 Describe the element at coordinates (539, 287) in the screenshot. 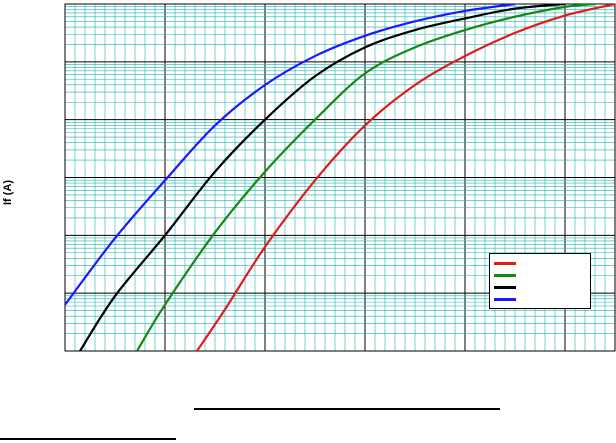

I see `legend-item-black` at that location.